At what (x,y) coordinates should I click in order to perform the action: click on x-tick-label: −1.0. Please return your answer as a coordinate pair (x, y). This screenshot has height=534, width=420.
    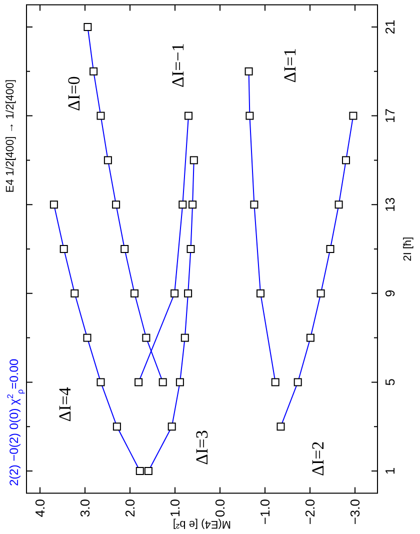
    Looking at the image, I should click on (265, 512).